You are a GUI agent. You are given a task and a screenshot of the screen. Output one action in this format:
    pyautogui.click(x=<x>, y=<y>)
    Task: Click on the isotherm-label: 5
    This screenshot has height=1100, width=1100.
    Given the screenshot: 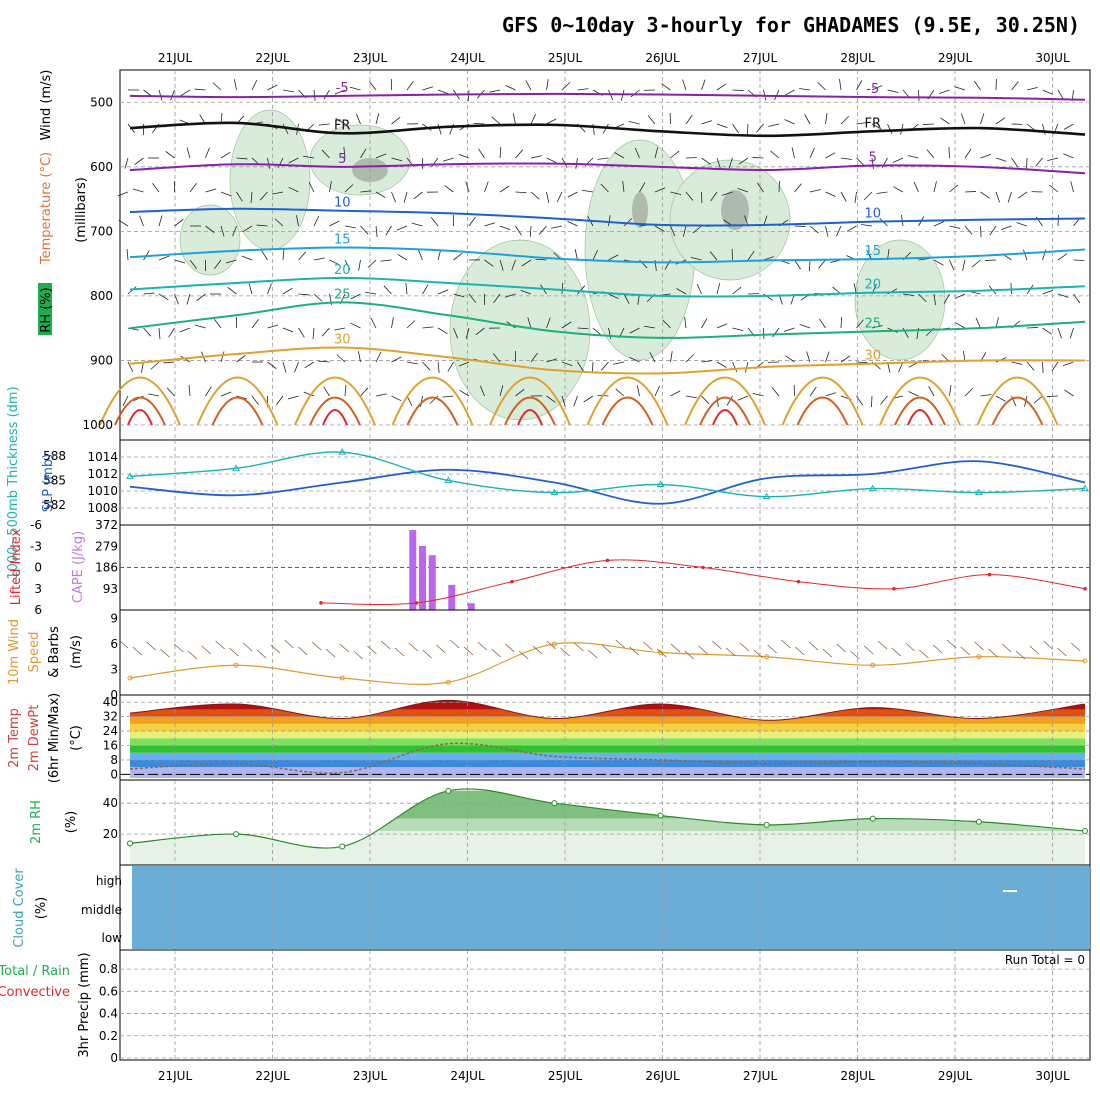 What is the action you would take?
    pyautogui.click(x=873, y=158)
    